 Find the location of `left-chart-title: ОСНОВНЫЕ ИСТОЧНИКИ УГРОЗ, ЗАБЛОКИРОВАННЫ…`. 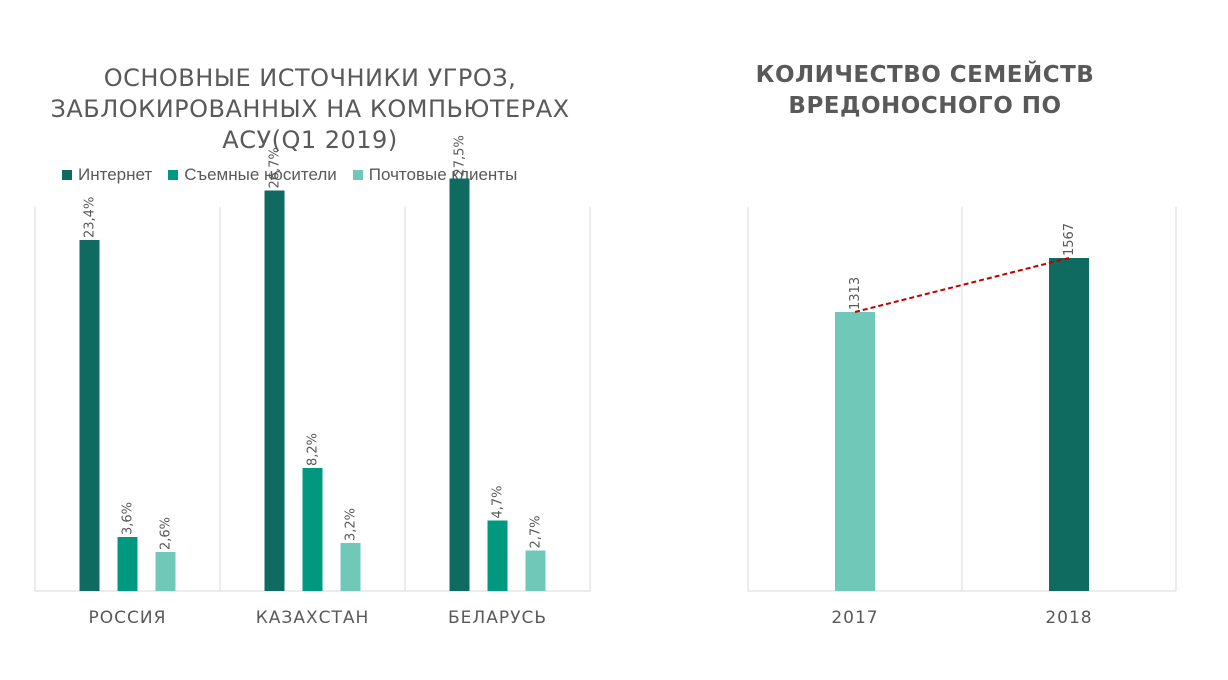

left-chart-title: ОСНОВНЫЕ ИСТОЧНИКИ УГРОЗ, ЗАБЛОКИРОВАННЫ… is located at coordinates (310, 109).